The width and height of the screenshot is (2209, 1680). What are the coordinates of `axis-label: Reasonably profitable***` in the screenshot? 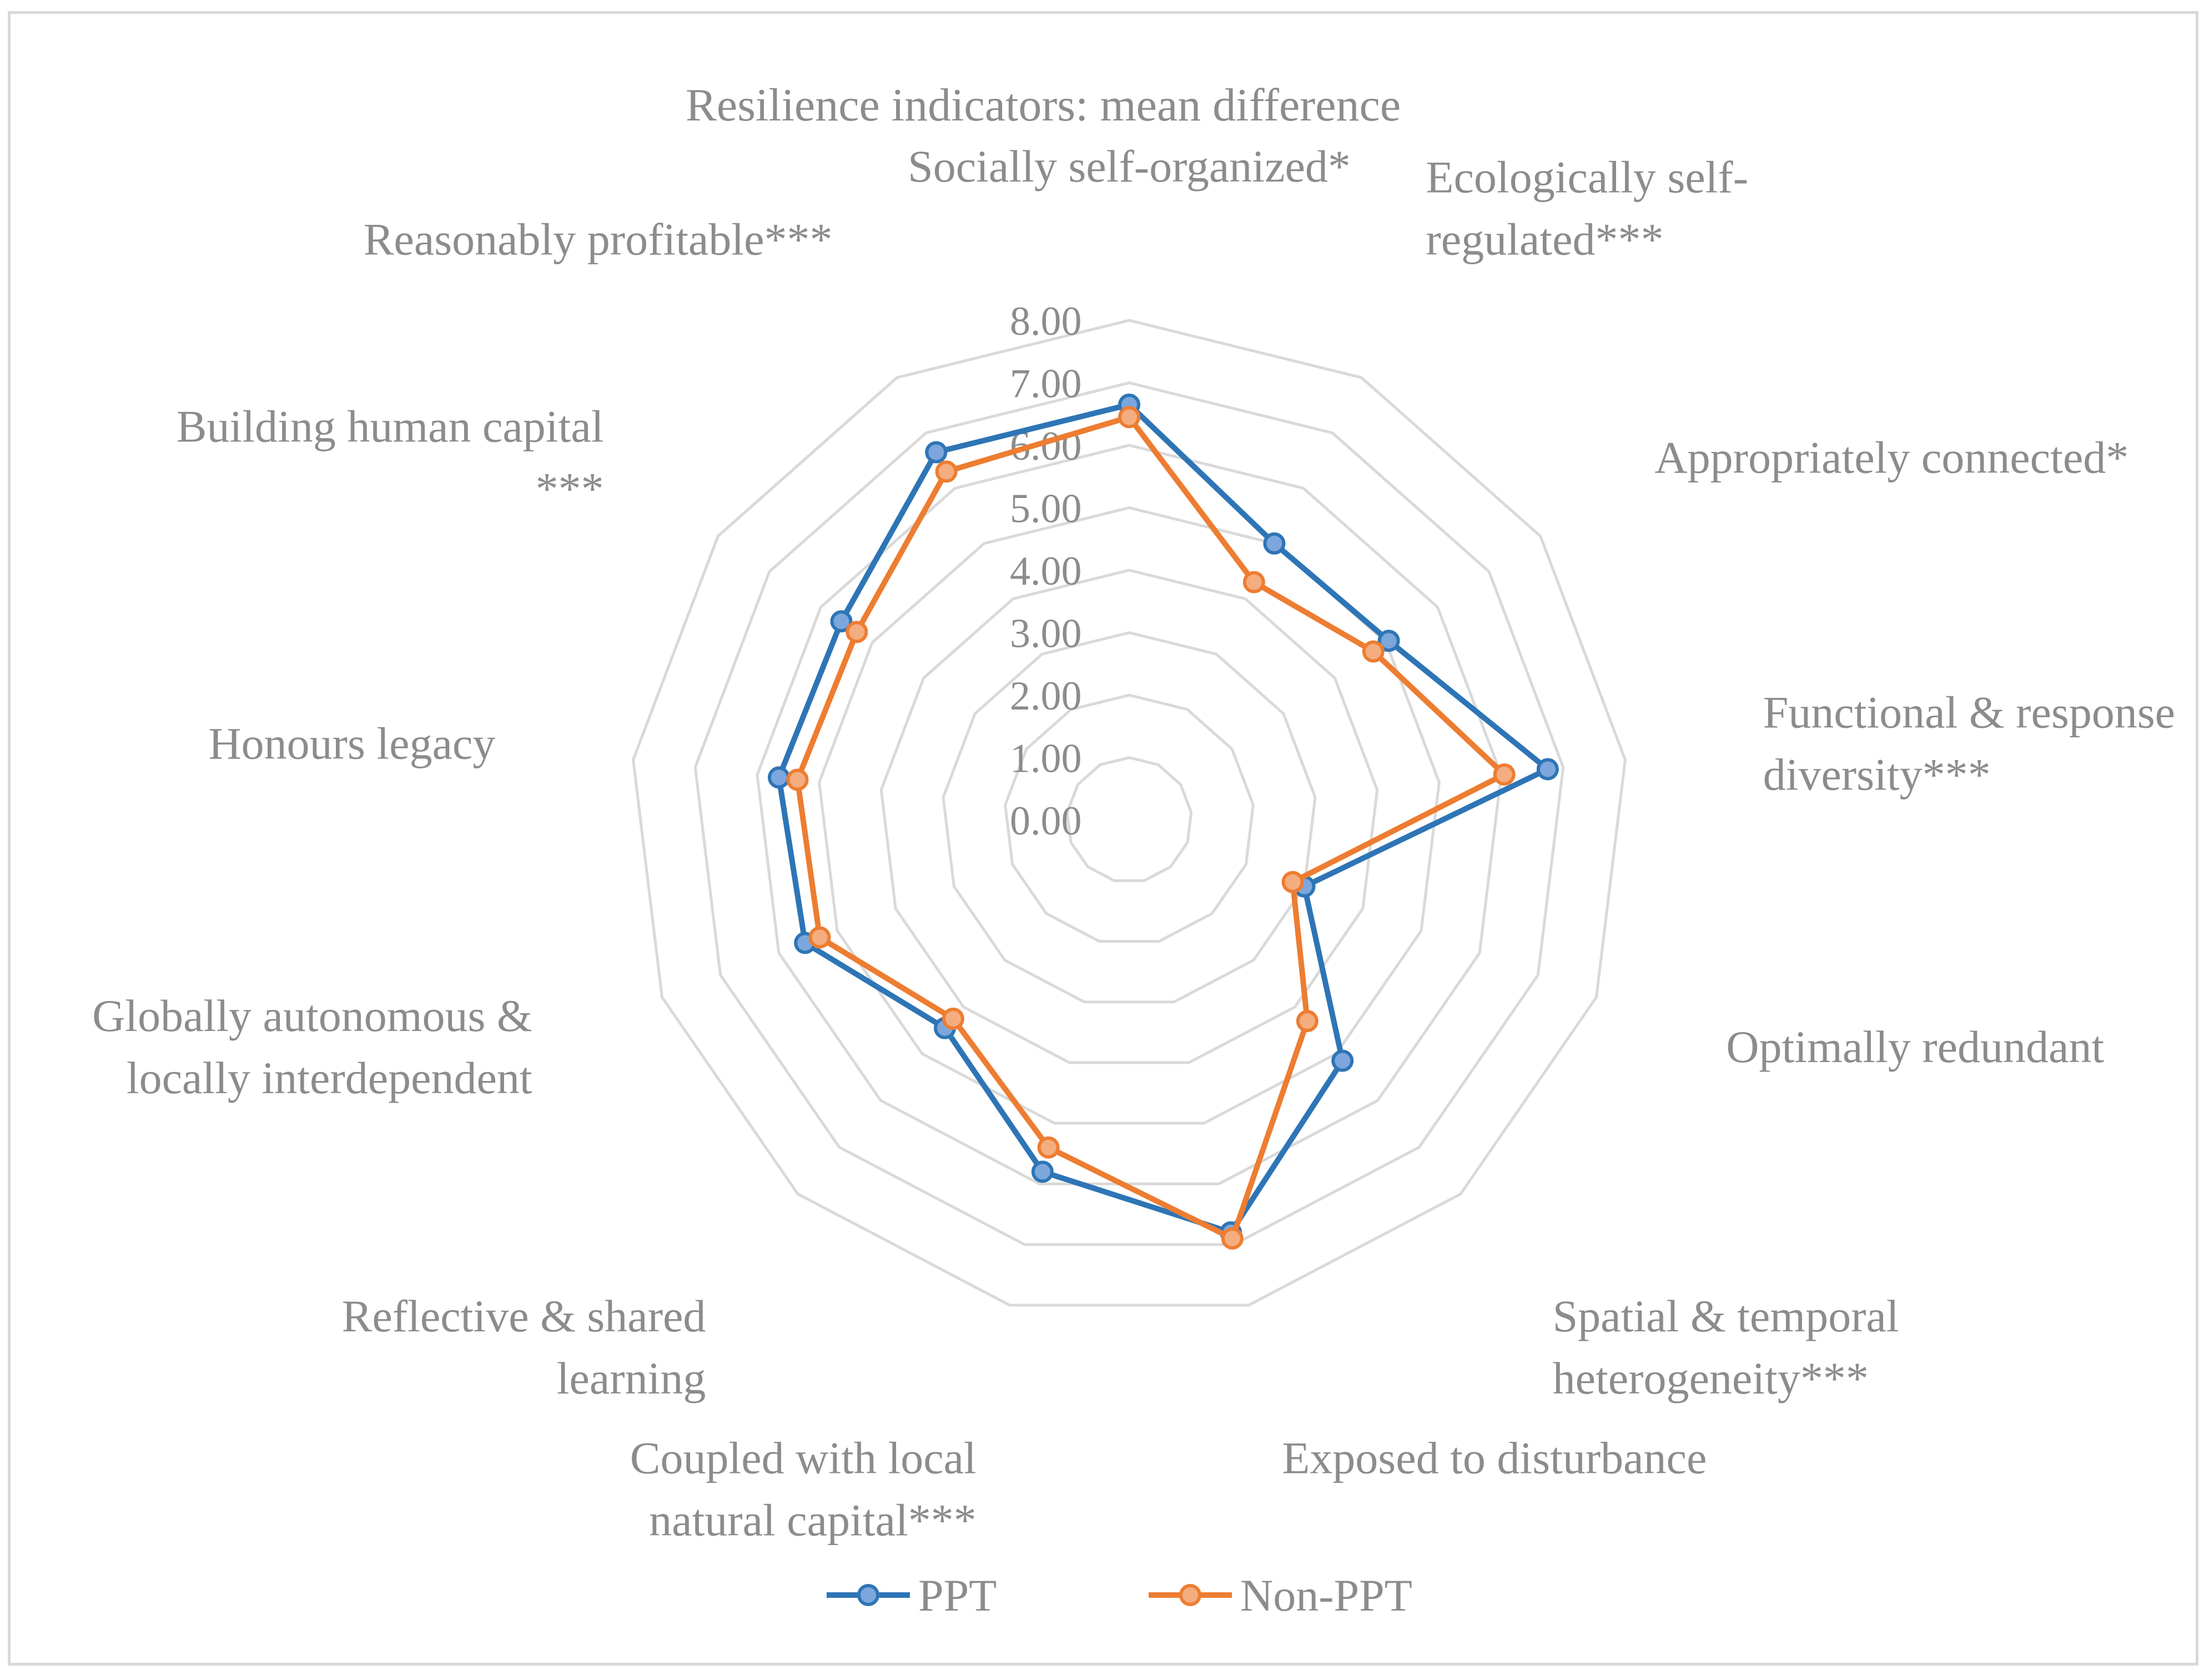 It's located at (598, 240).